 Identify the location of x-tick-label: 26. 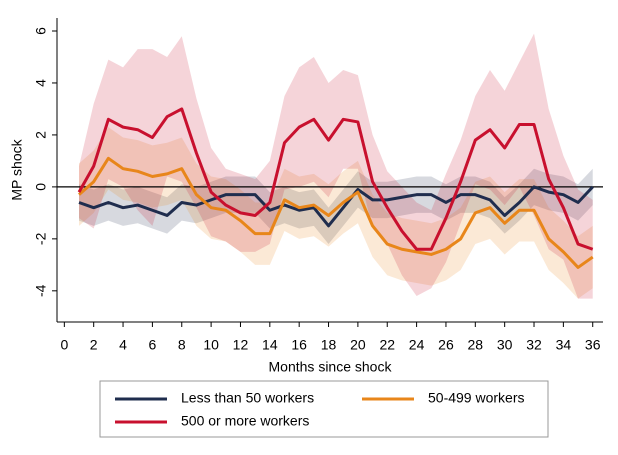
(446, 345).